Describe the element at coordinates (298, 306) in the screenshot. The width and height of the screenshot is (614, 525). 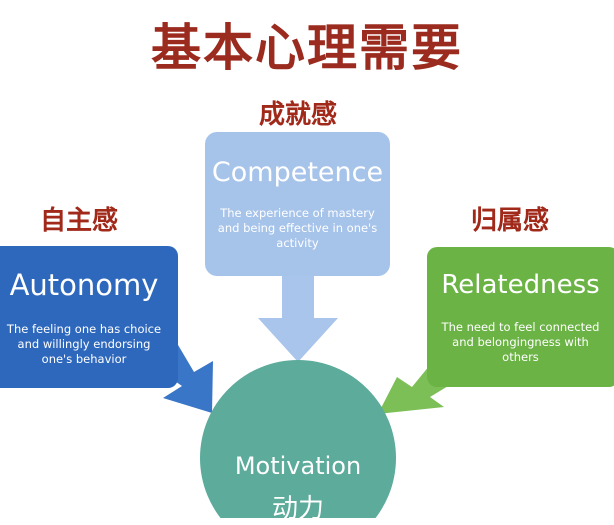
I see `competence-arrow` at that location.